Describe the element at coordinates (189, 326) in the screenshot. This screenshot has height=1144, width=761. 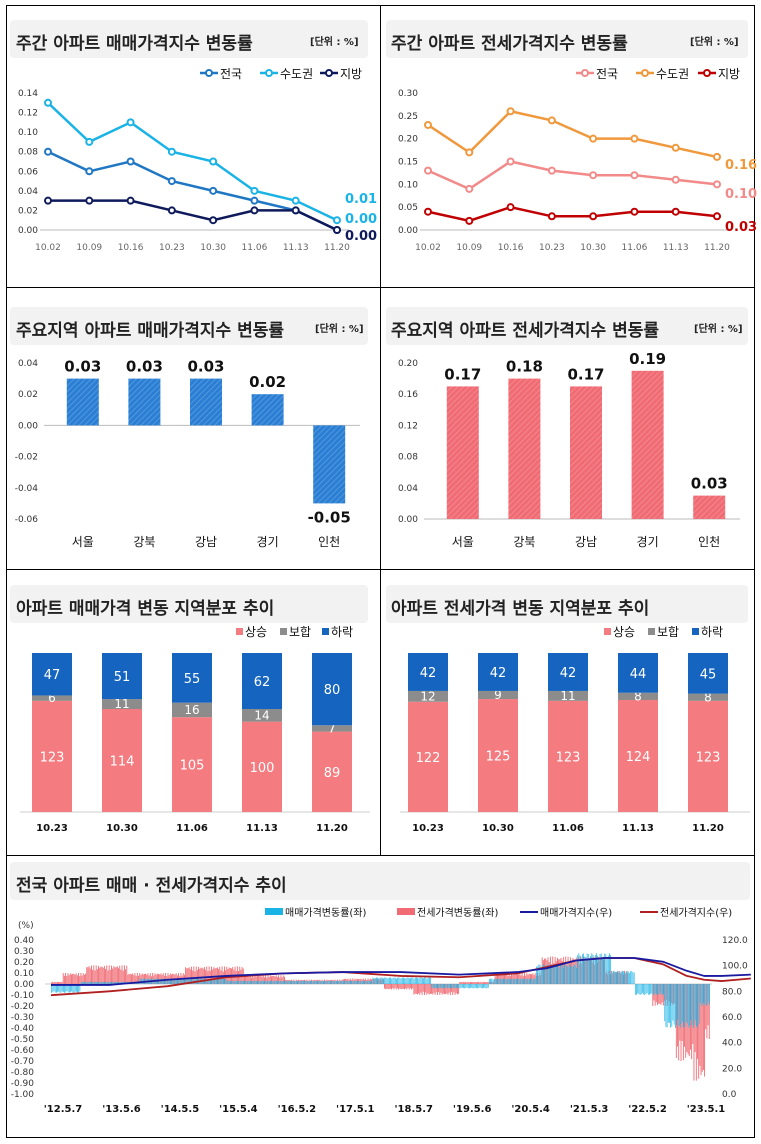
I see `panel3-title-bar` at that location.